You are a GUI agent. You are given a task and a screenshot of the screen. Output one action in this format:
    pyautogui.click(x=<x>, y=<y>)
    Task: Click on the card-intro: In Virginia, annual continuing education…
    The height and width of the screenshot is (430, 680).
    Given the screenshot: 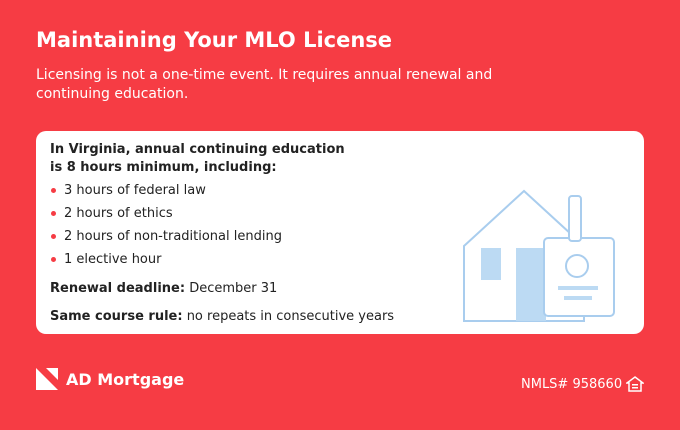 What is the action you would take?
    pyautogui.click(x=197, y=158)
    